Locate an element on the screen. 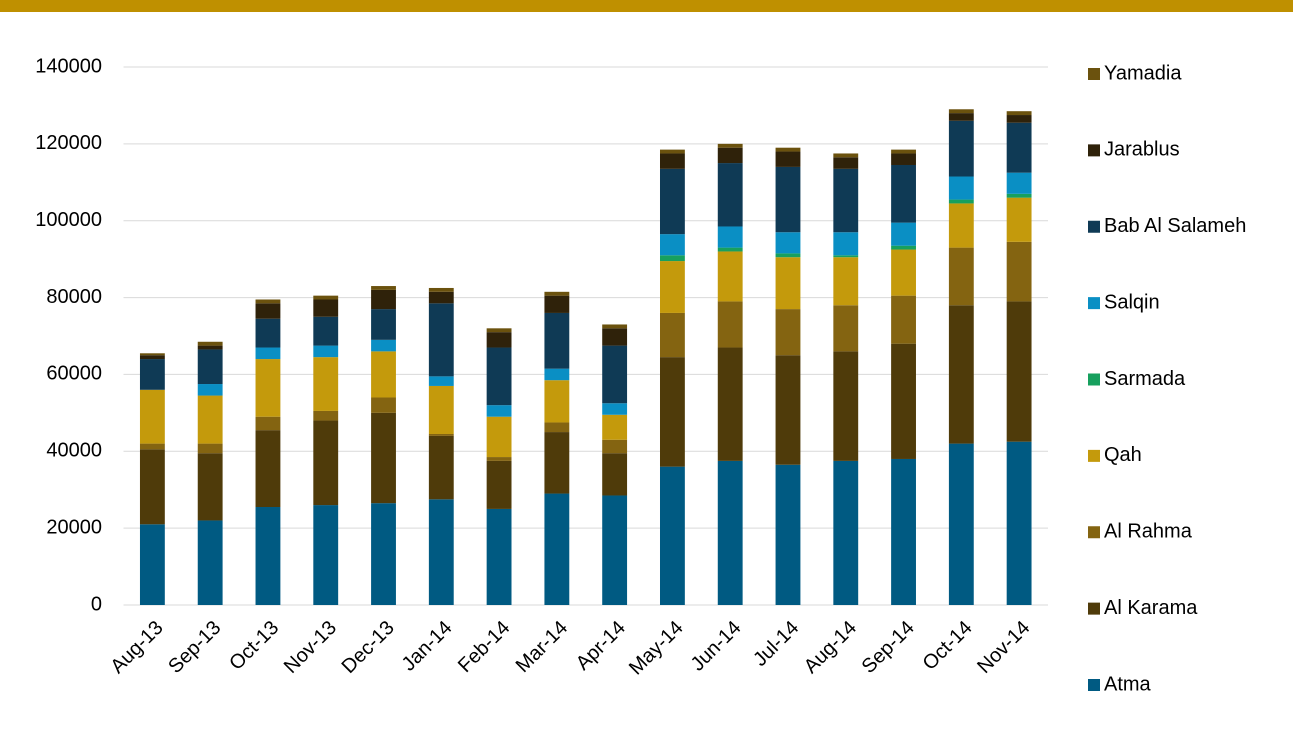 The image size is (1293, 740). x-tick-label: Aug-14 is located at coordinates (830, 647).